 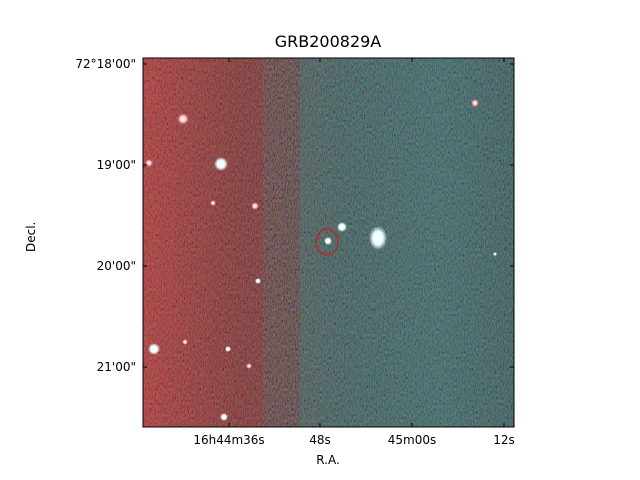 What do you see at coordinates (328, 41) in the screenshot?
I see `figure-title: GRB200829A` at bounding box center [328, 41].